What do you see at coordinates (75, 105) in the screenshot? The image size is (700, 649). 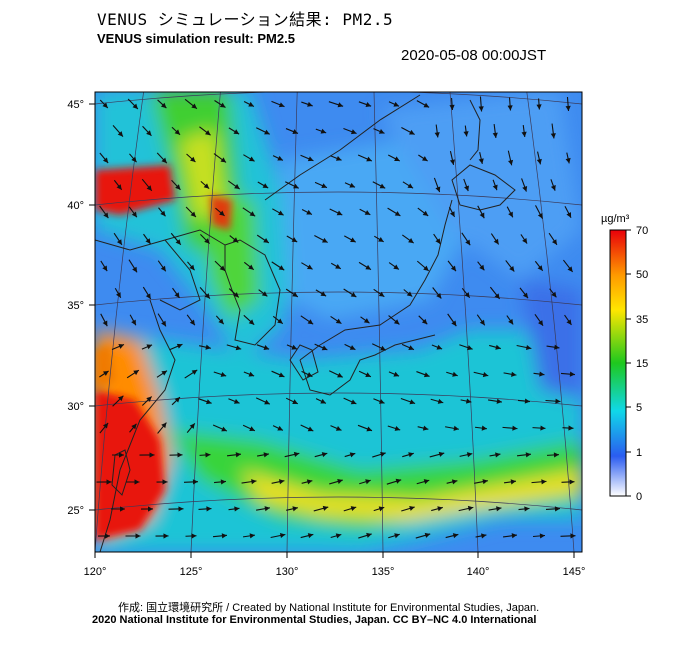 I see `lat-tick-label: 45°` at bounding box center [75, 105].